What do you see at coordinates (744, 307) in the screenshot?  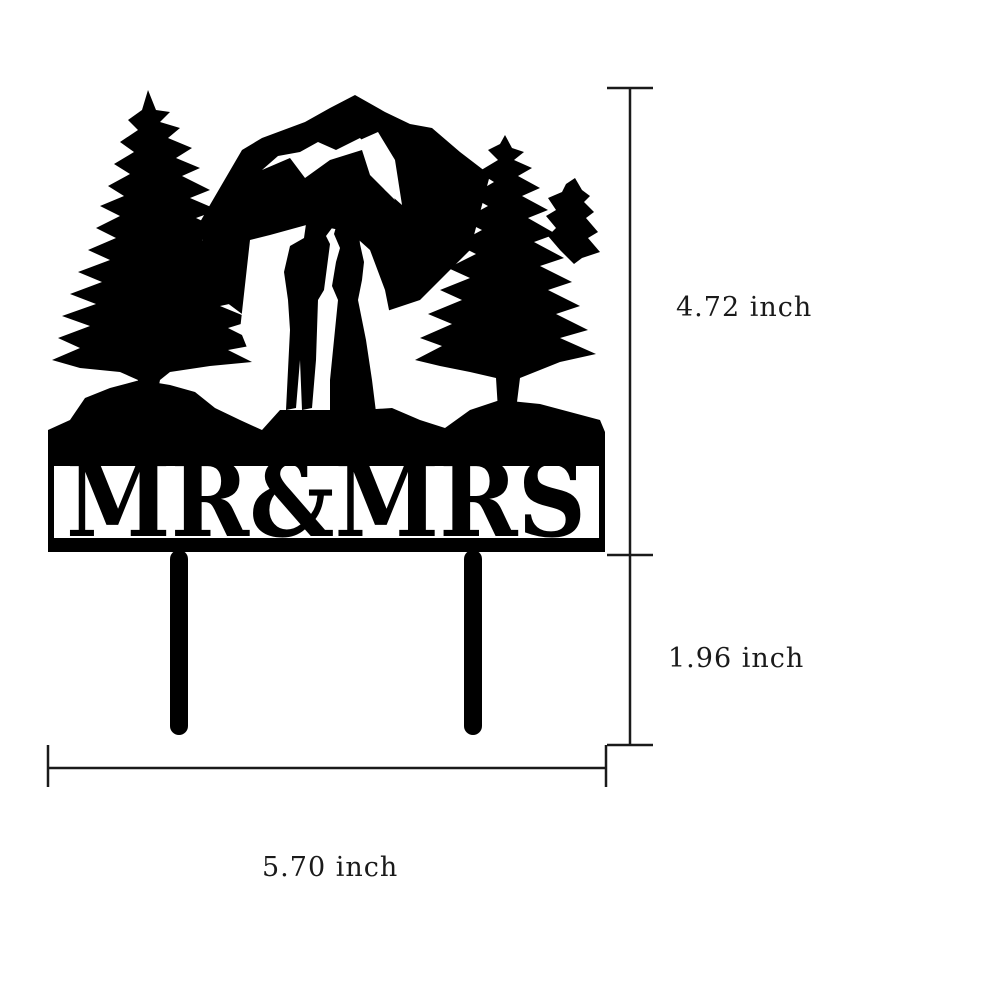 I see `height-top-label: 4.72 inch` at bounding box center [744, 307].